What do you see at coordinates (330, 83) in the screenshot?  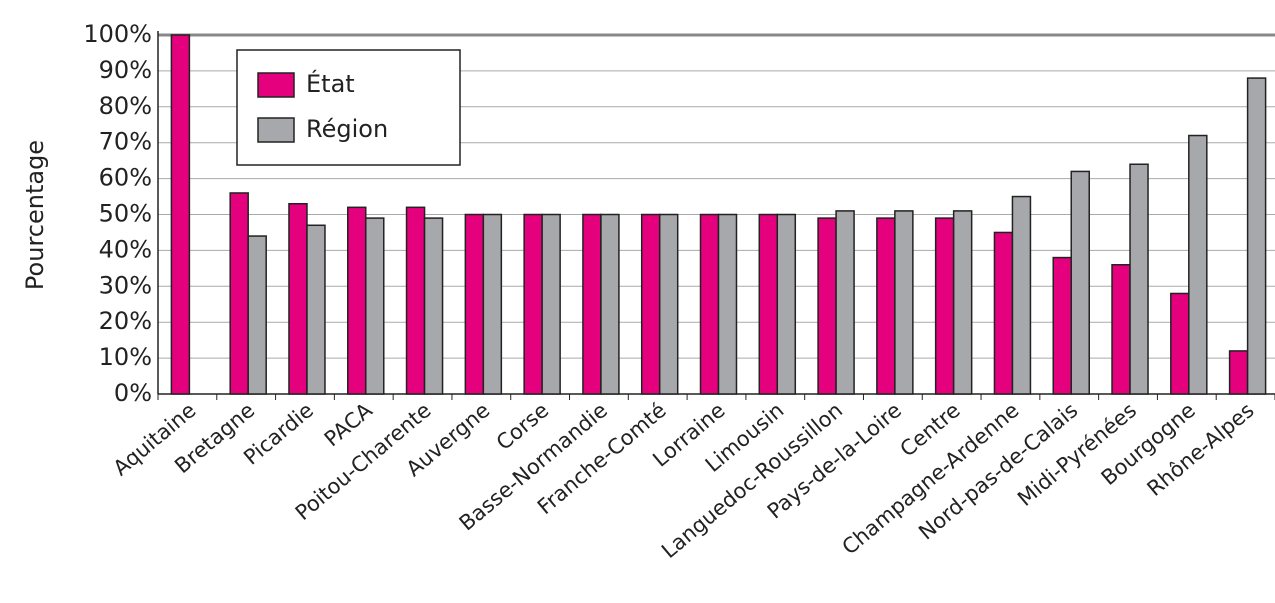 I see `legend-label: État` at bounding box center [330, 83].